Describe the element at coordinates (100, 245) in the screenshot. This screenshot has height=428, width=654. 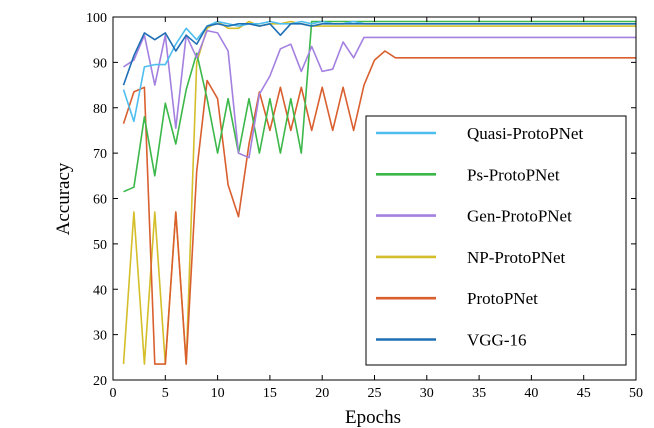
I see `y-tick-label: 50` at that location.